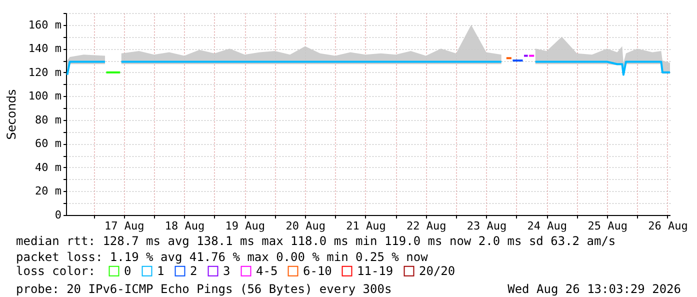  What do you see at coordinates (56, 271) in the screenshot?
I see `legend-title: loss color:` at bounding box center [56, 271].